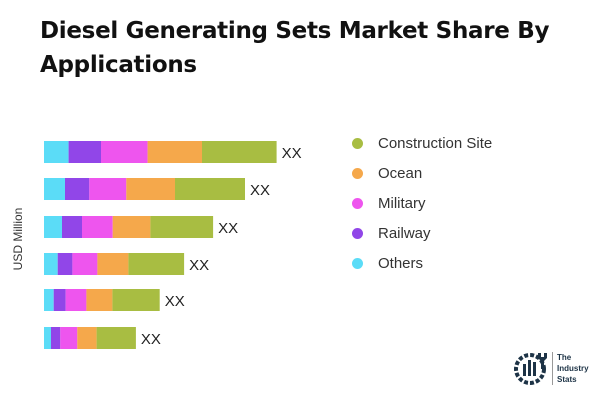 The image size is (600, 400). I want to click on logo-text: Industry, so click(573, 368).